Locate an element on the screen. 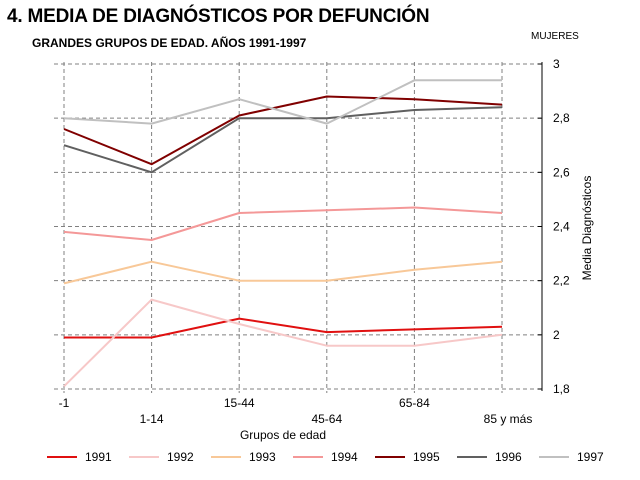 The height and width of the screenshot is (480, 640). series-line-1996 is located at coordinates (283, 140).